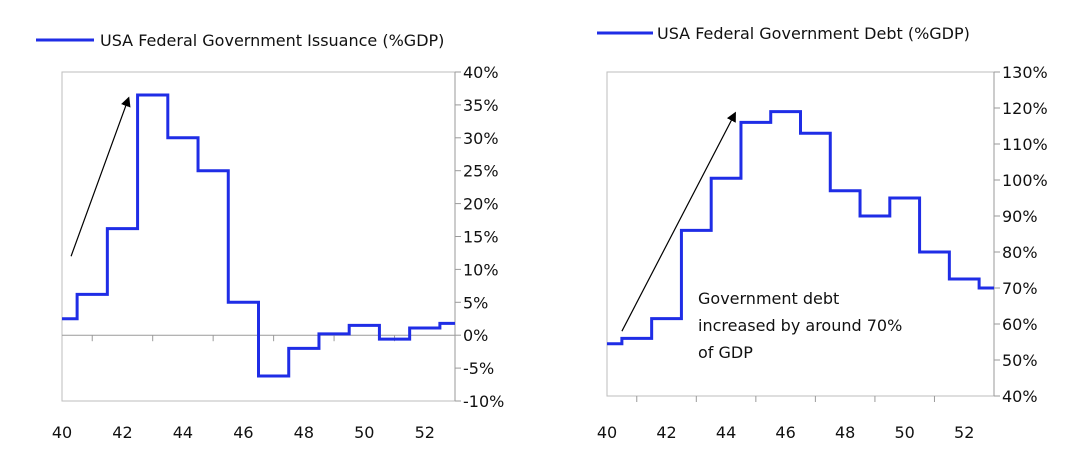 The width and height of the screenshot is (1080, 468). What do you see at coordinates (483, 401) in the screenshot?
I see `issuance-y-tick-label: -10%` at bounding box center [483, 401].